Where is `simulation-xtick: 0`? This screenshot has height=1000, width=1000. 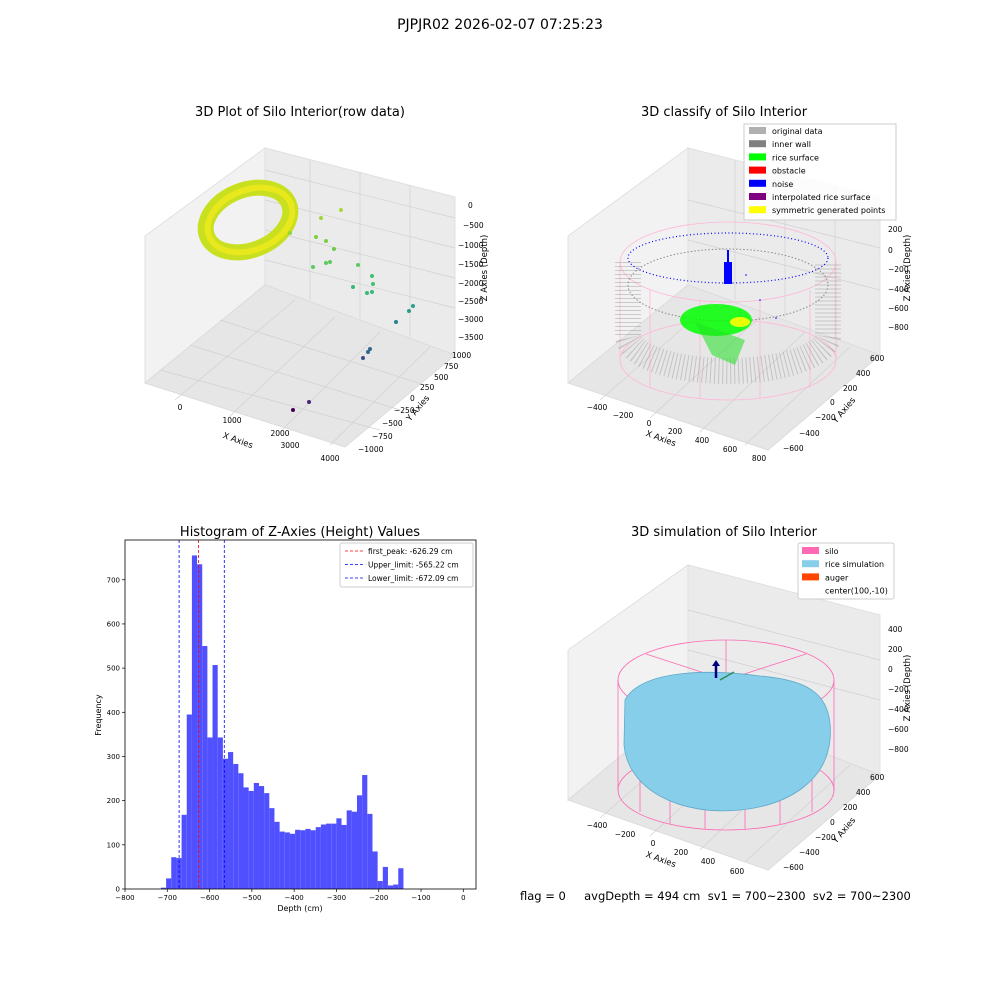
simulation-xtick: 0 is located at coordinates (653, 843).